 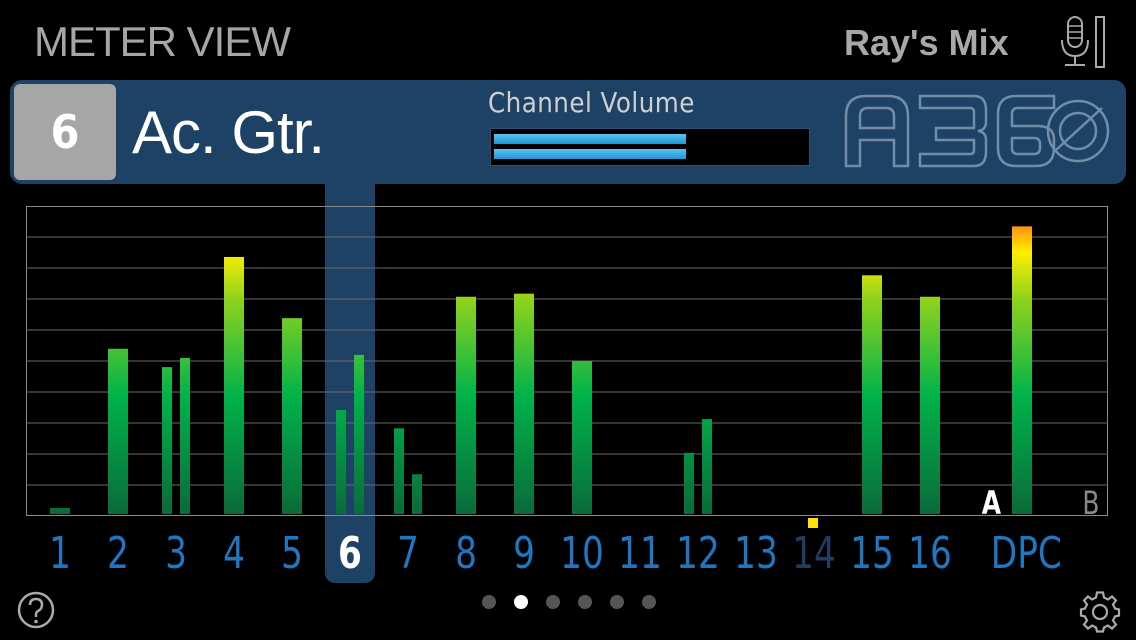 I want to click on channel-label-4: 4, so click(x=234, y=553).